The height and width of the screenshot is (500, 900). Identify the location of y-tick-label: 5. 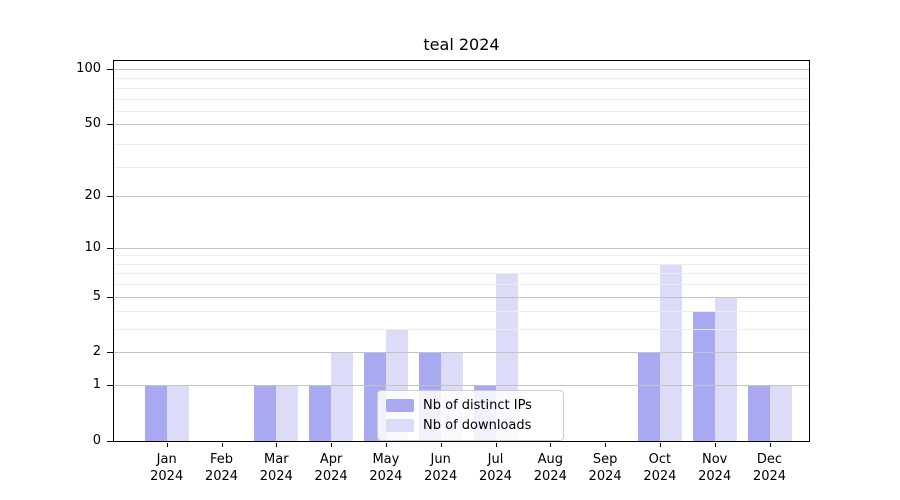
(96, 296).